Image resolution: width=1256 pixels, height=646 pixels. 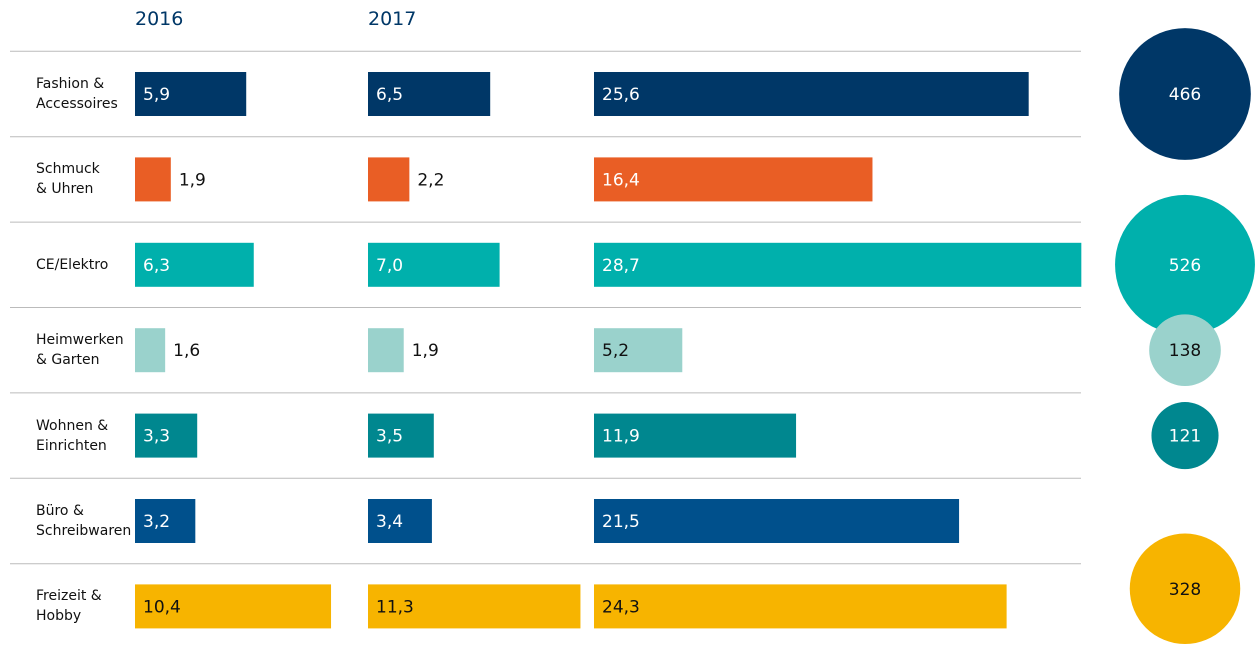 I want to click on value-label: 7,0, so click(x=389, y=266).